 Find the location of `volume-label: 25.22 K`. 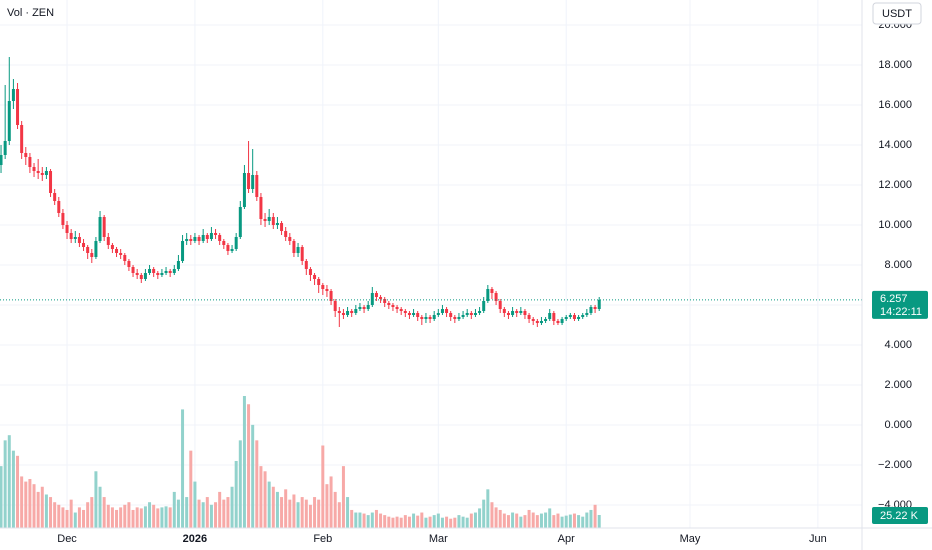

volume-label: 25.22 K is located at coordinates (899, 516).